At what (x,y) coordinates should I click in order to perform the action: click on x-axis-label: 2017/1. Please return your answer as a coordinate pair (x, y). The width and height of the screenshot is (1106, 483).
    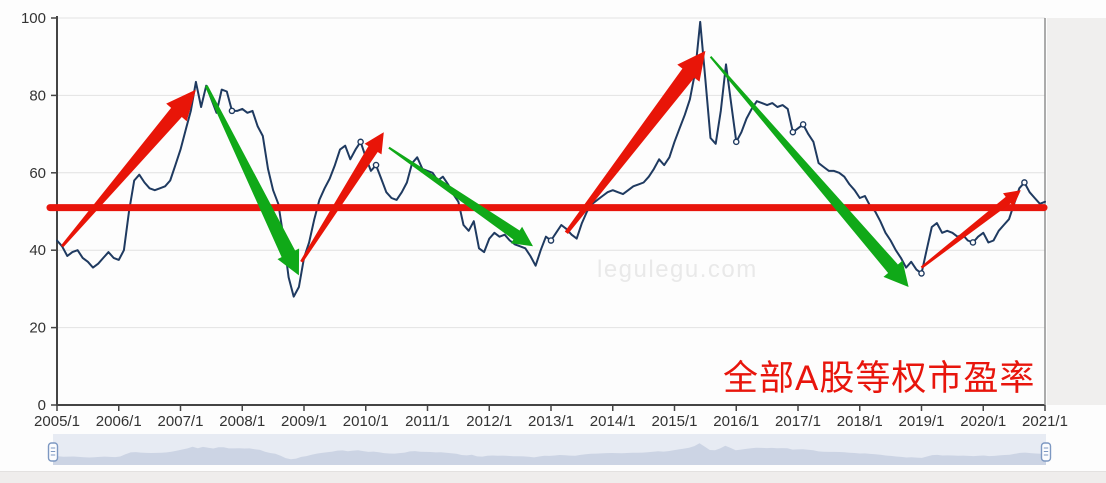
    Looking at the image, I should click on (798, 421).